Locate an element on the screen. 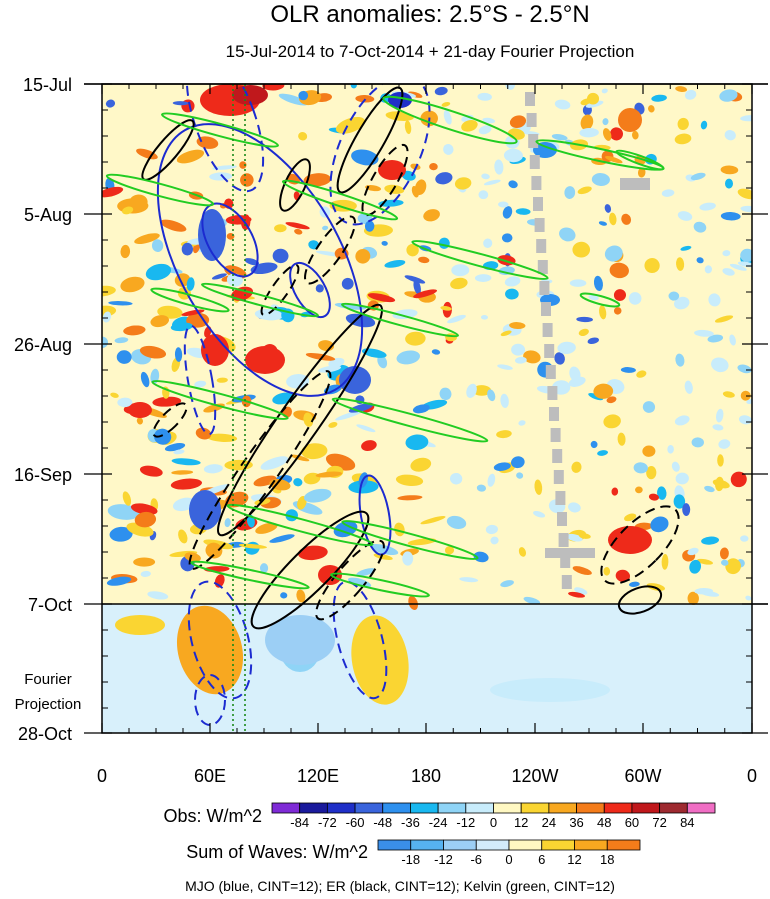 Image resolution: width=770 pixels, height=899 pixels. chart-title: OLR anomalies: 2.5°S - 2.5°N is located at coordinates (429, 14).